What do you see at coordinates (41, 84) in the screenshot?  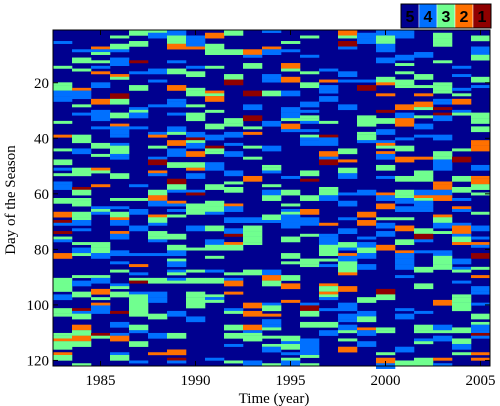 I see `y-tick-label: 20` at bounding box center [41, 84].